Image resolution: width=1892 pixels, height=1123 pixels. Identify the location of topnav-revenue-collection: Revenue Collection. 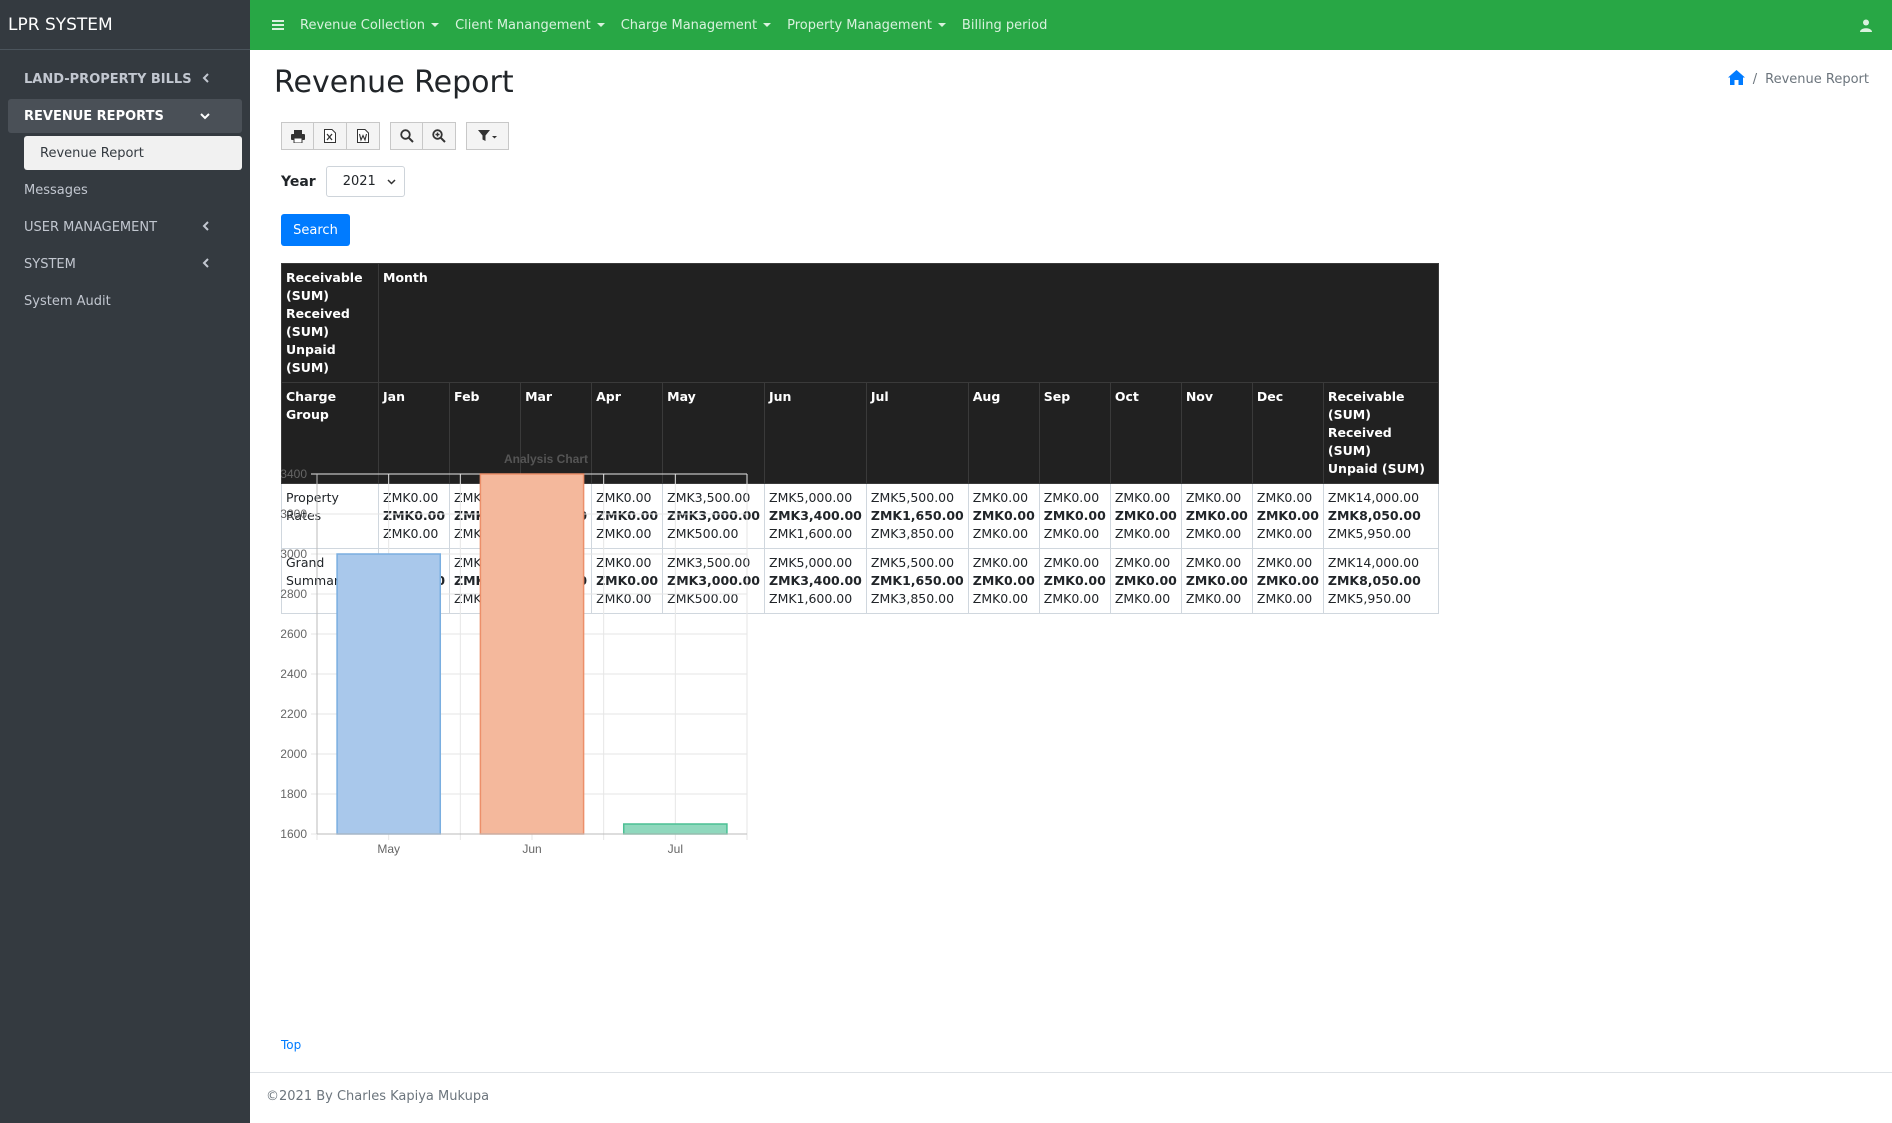
(370, 25).